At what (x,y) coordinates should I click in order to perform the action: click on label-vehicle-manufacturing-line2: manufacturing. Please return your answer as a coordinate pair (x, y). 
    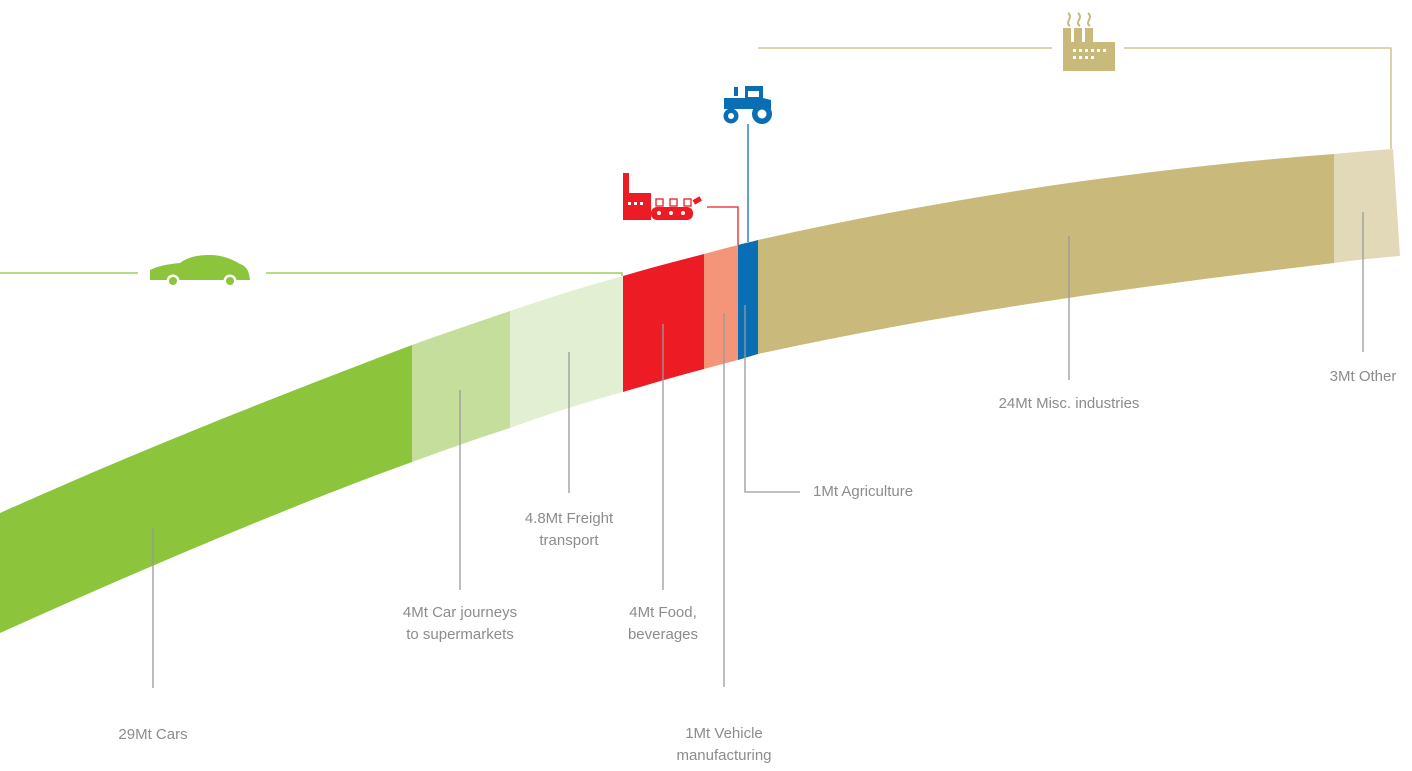
    Looking at the image, I should click on (724, 755).